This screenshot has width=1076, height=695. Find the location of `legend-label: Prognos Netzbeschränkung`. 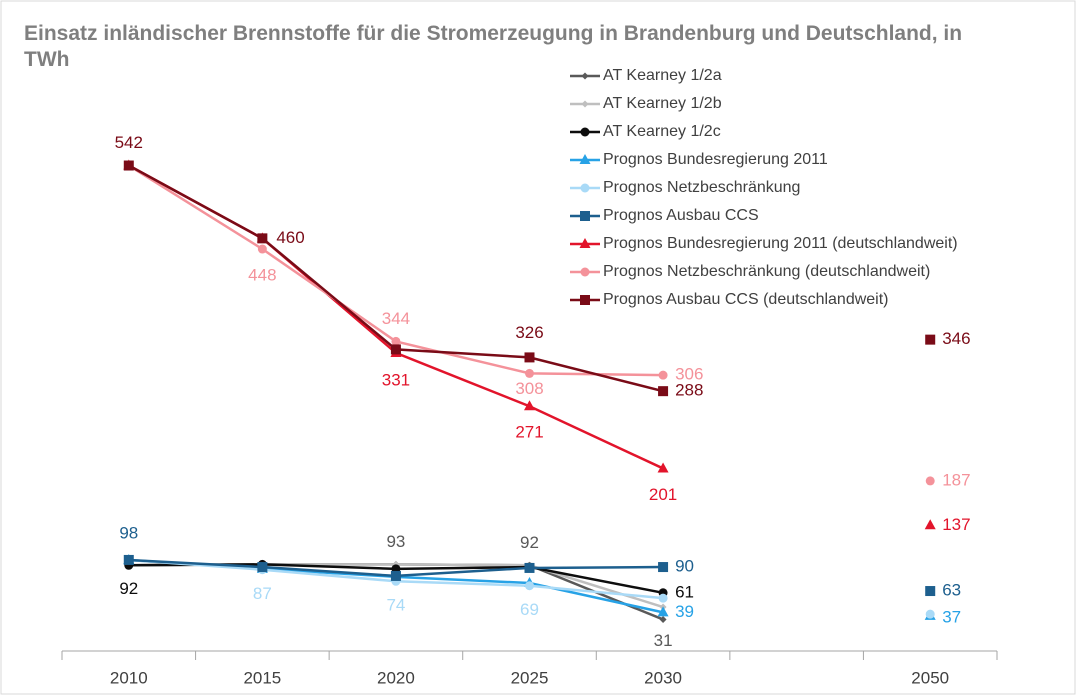

legend-label: Prognos Netzbeschränkung is located at coordinates (701, 187).